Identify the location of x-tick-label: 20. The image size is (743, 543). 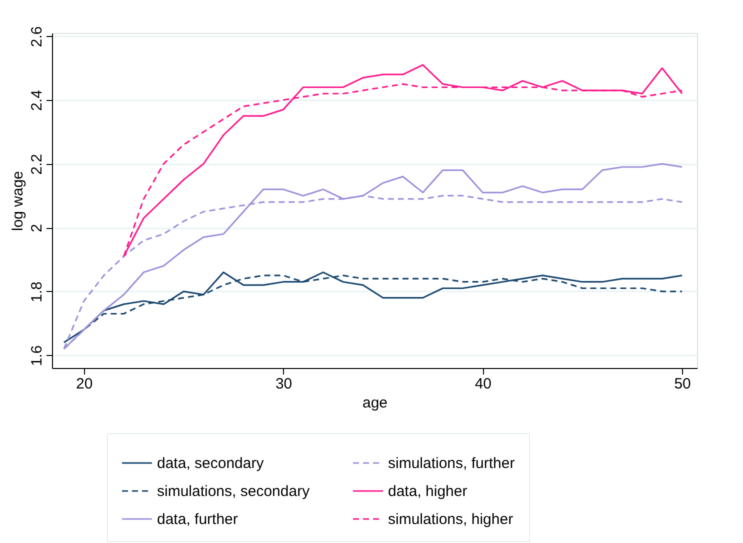
(84, 384).